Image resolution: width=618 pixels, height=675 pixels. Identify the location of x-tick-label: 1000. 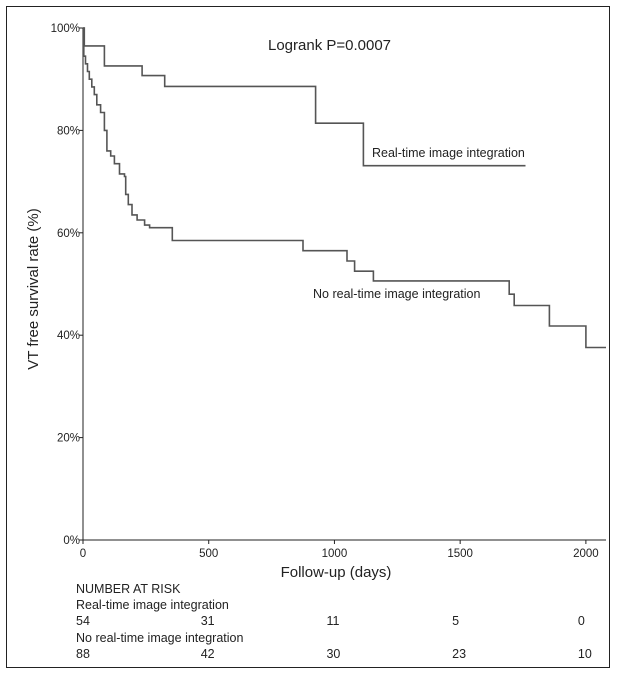
(335, 554).